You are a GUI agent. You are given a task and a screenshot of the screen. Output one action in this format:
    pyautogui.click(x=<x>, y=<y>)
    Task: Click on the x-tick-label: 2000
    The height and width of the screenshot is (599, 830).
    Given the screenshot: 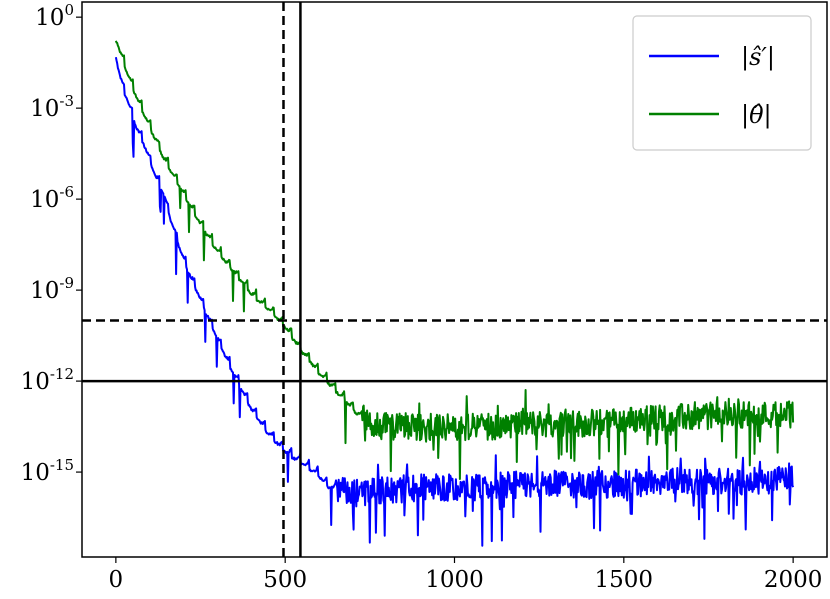 What is the action you would take?
    pyautogui.click(x=793, y=580)
    